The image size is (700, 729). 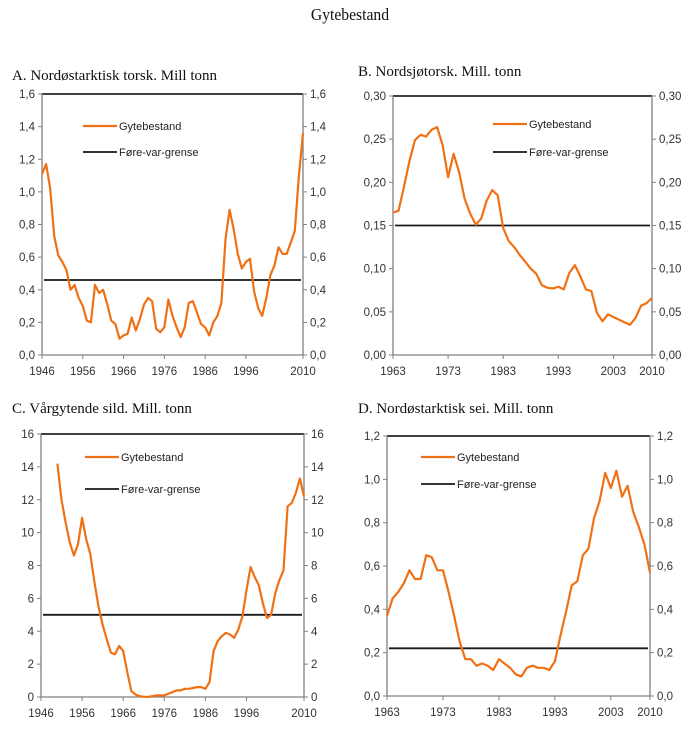 What do you see at coordinates (317, 468) in the screenshot?
I see `y-tick-label-right: 14` at bounding box center [317, 468].